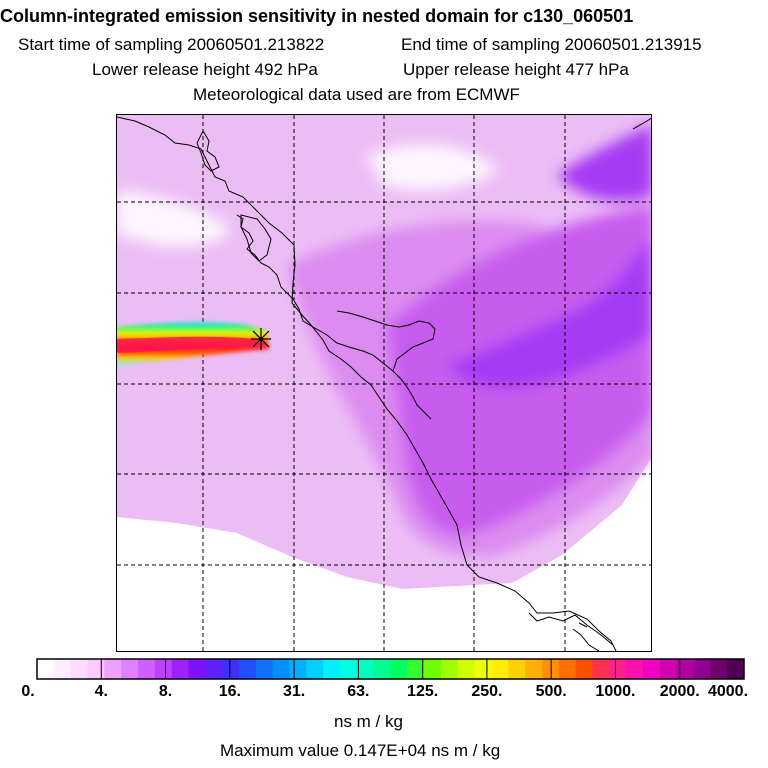  Describe the element at coordinates (516, 69) in the screenshot. I see `upper-release-height-label: Upper release height 477 hPa` at that location.